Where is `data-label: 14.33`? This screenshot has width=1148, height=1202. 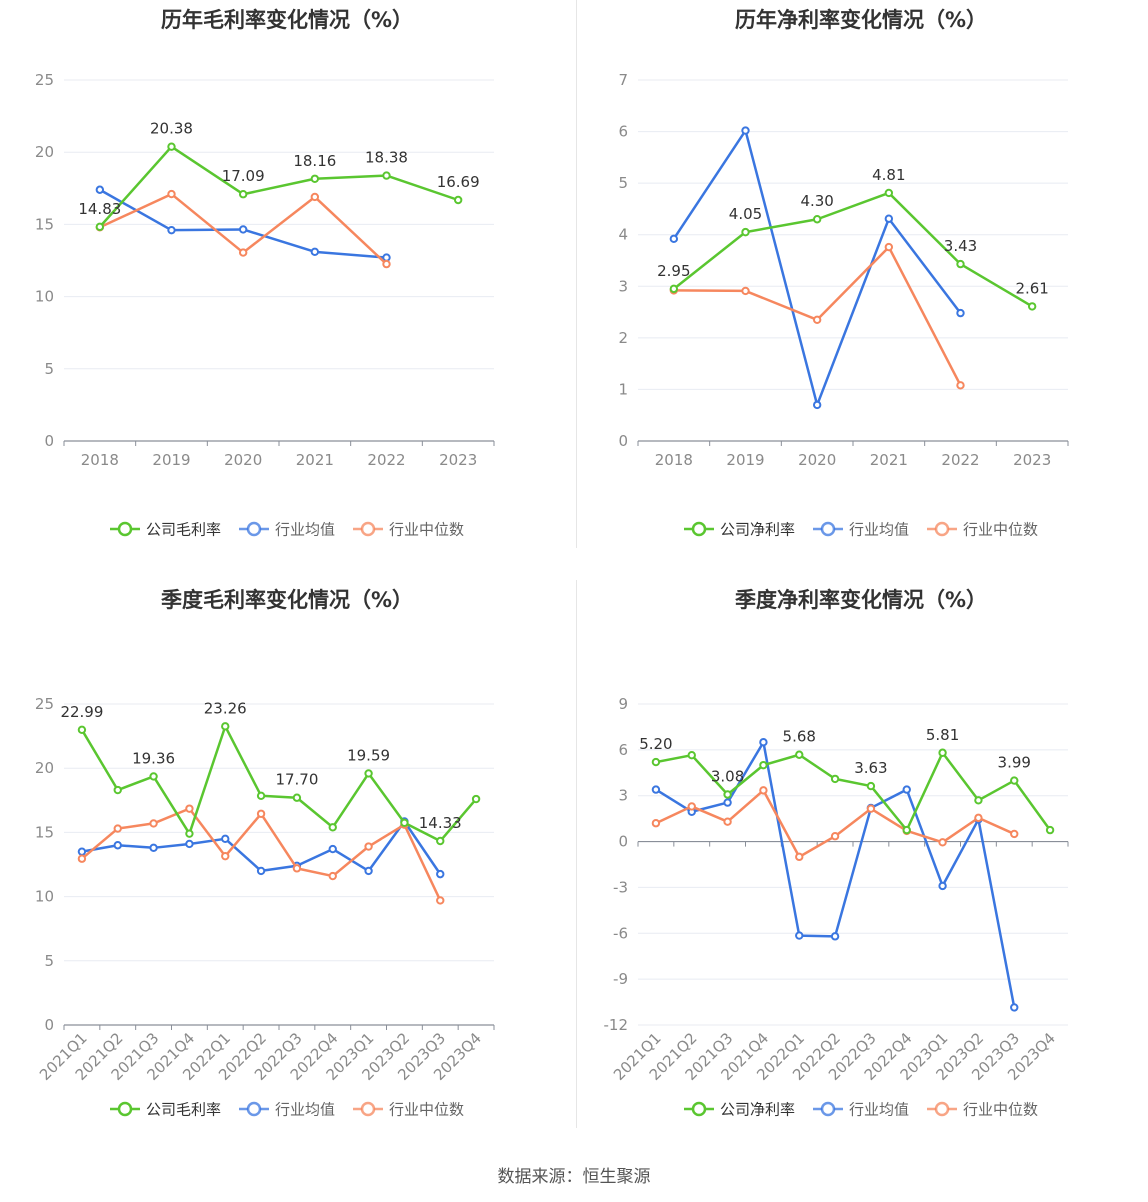 data-label: 14.33 is located at coordinates (440, 823).